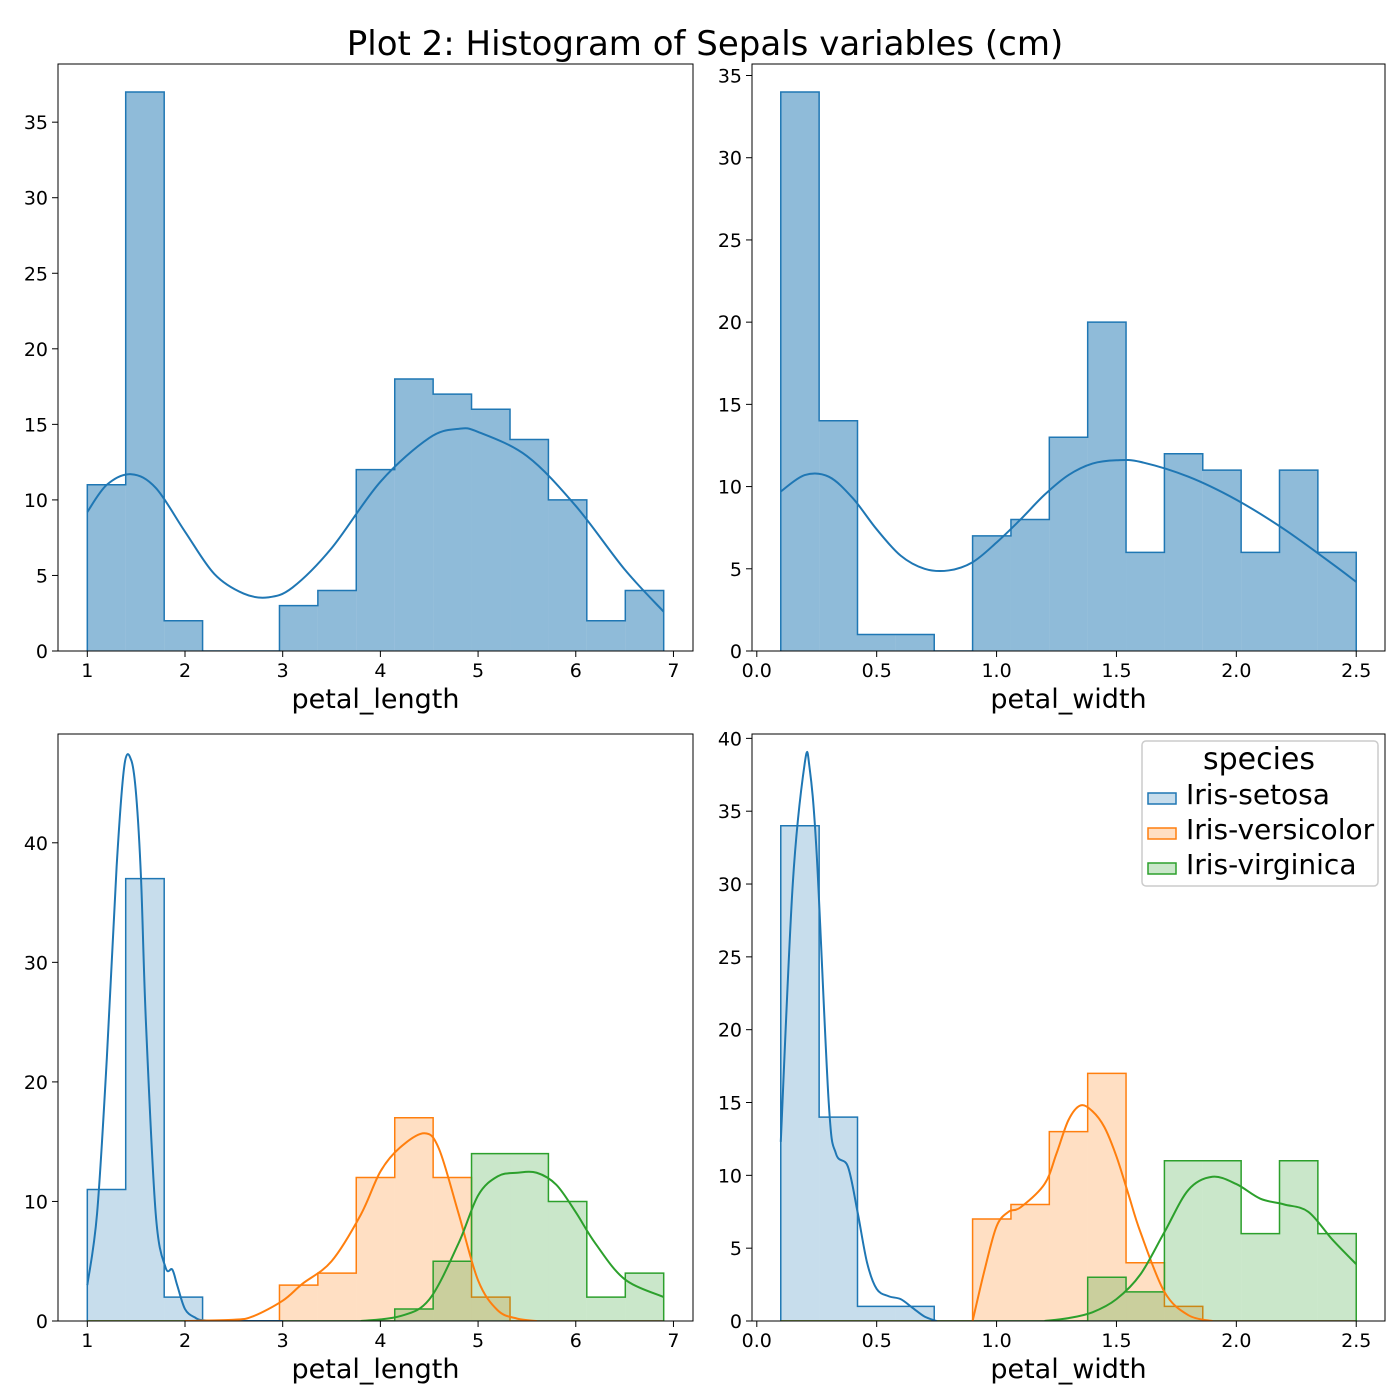  What do you see at coordinates (283, 1341) in the screenshot?
I see `x-tick-label: 3` at bounding box center [283, 1341].